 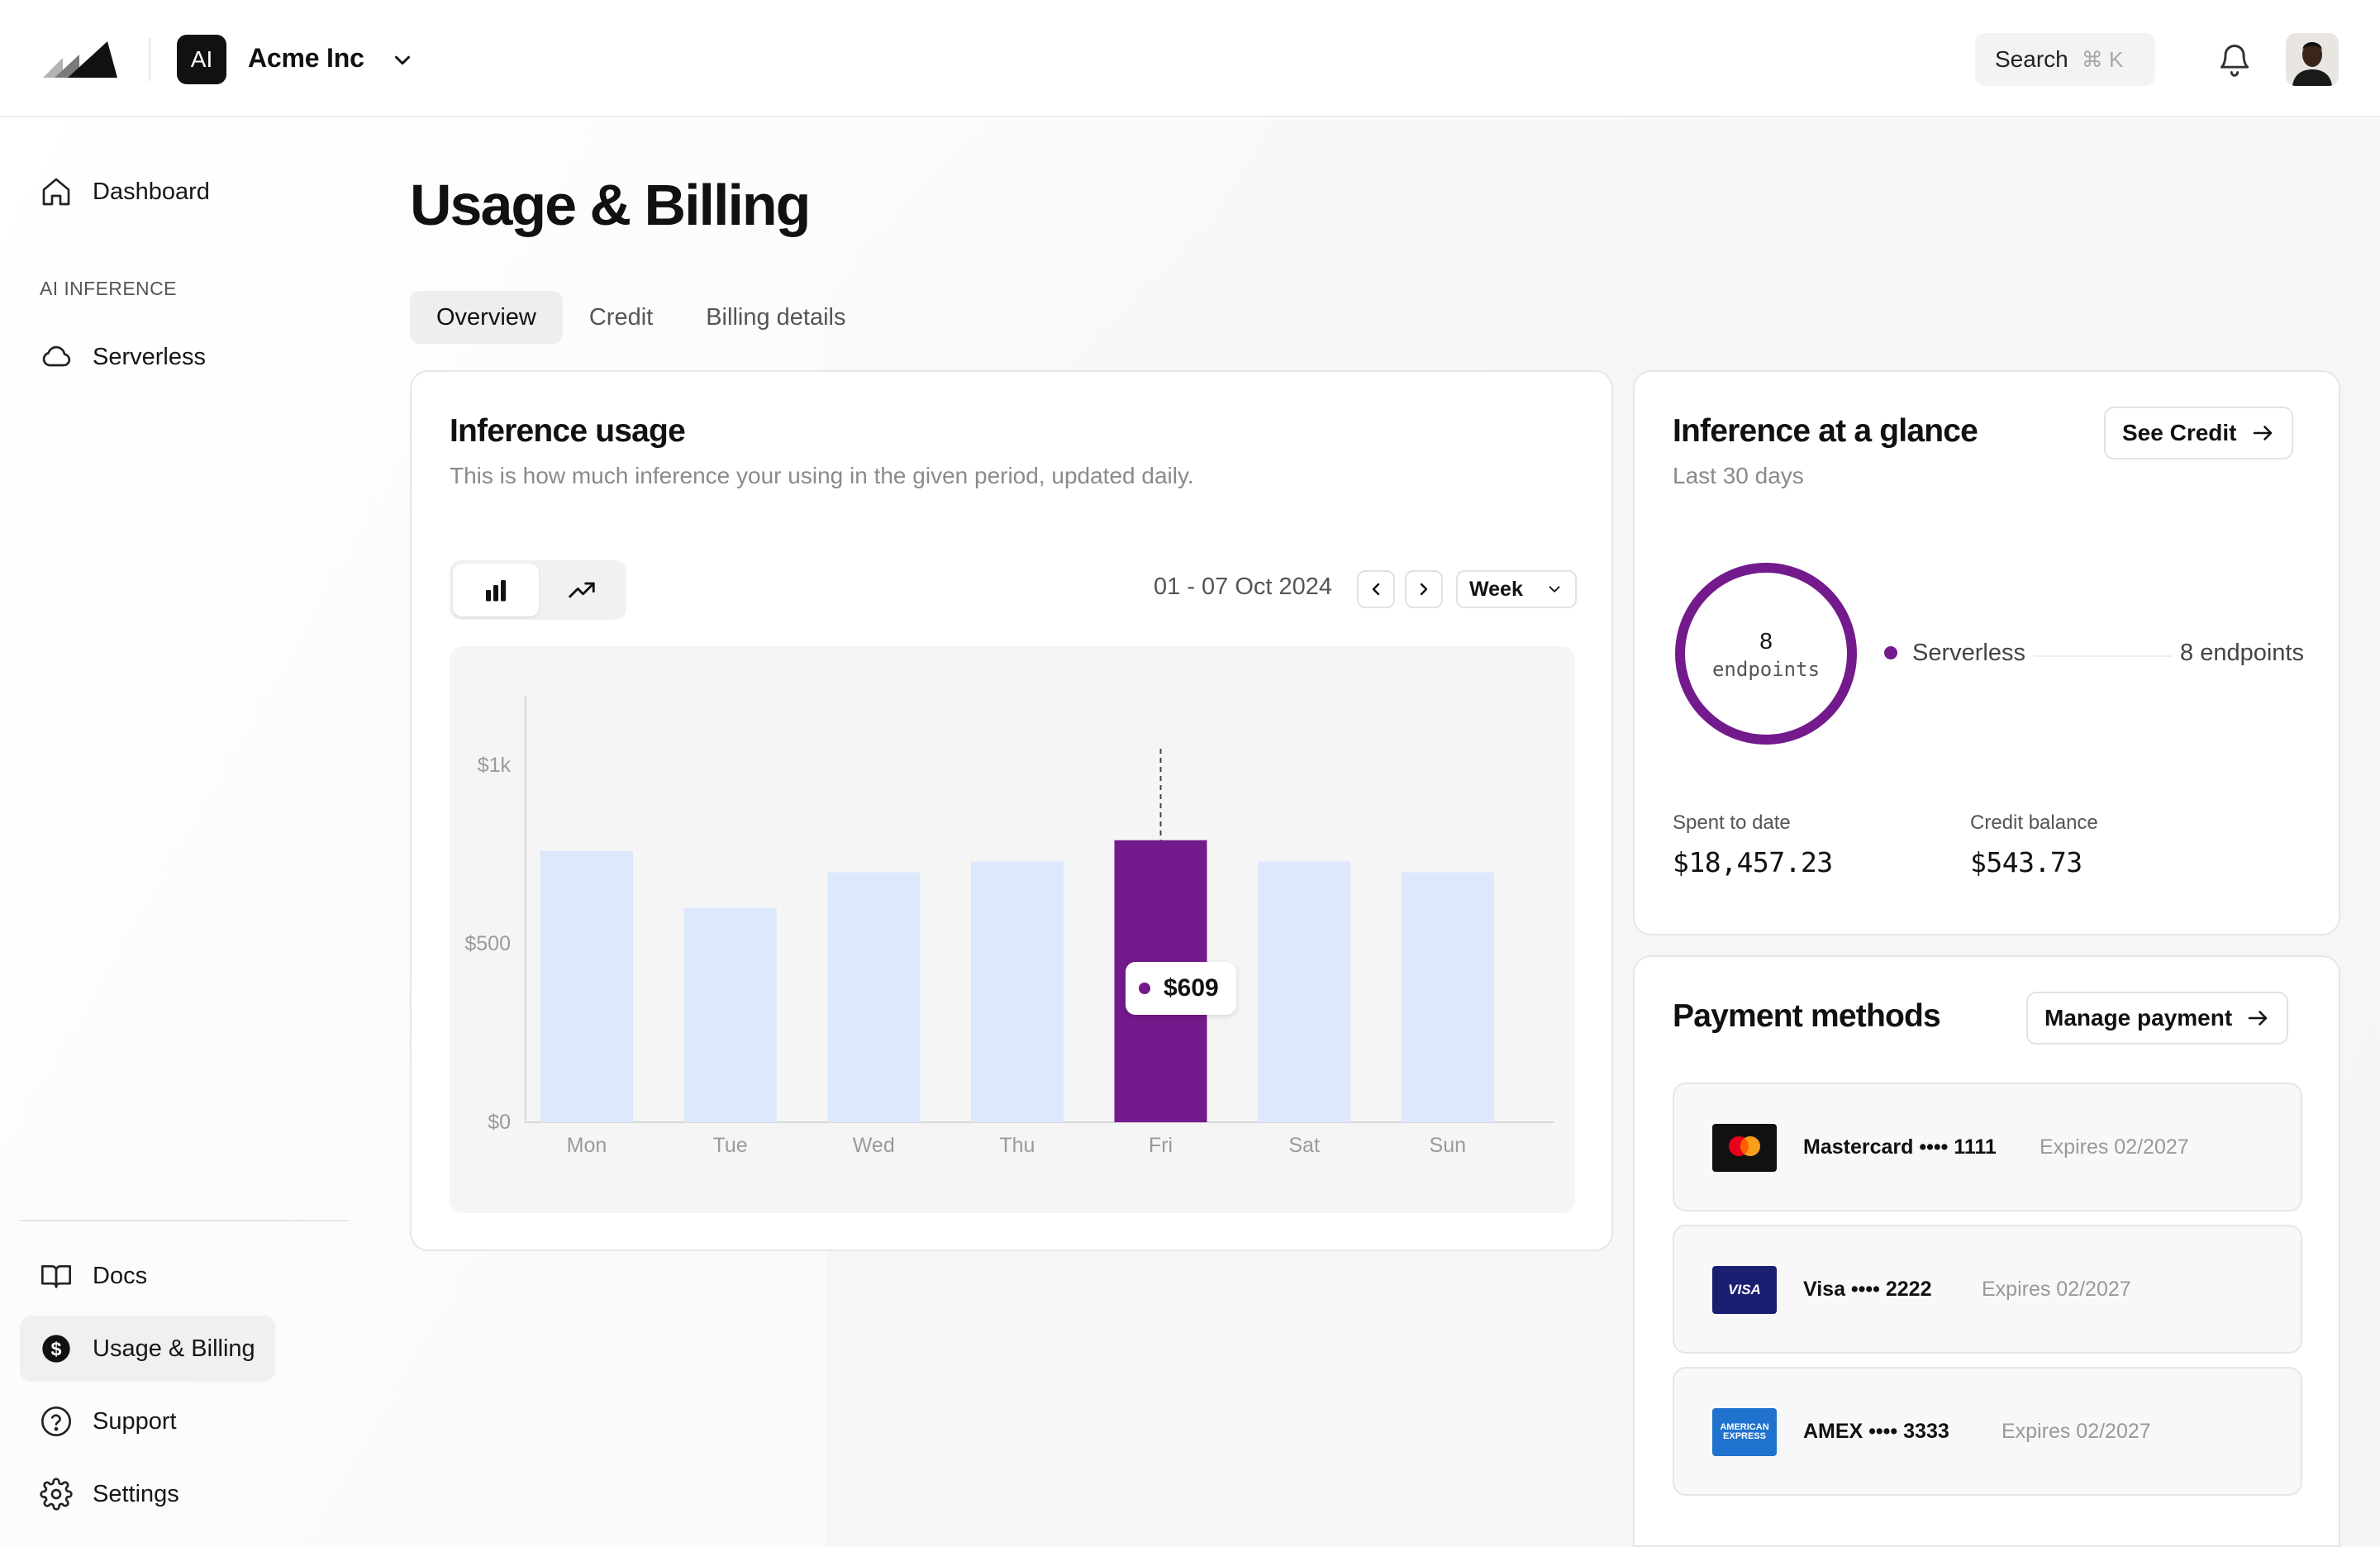 I want to click on sidebar-item-label: Serverless, so click(x=149, y=356).